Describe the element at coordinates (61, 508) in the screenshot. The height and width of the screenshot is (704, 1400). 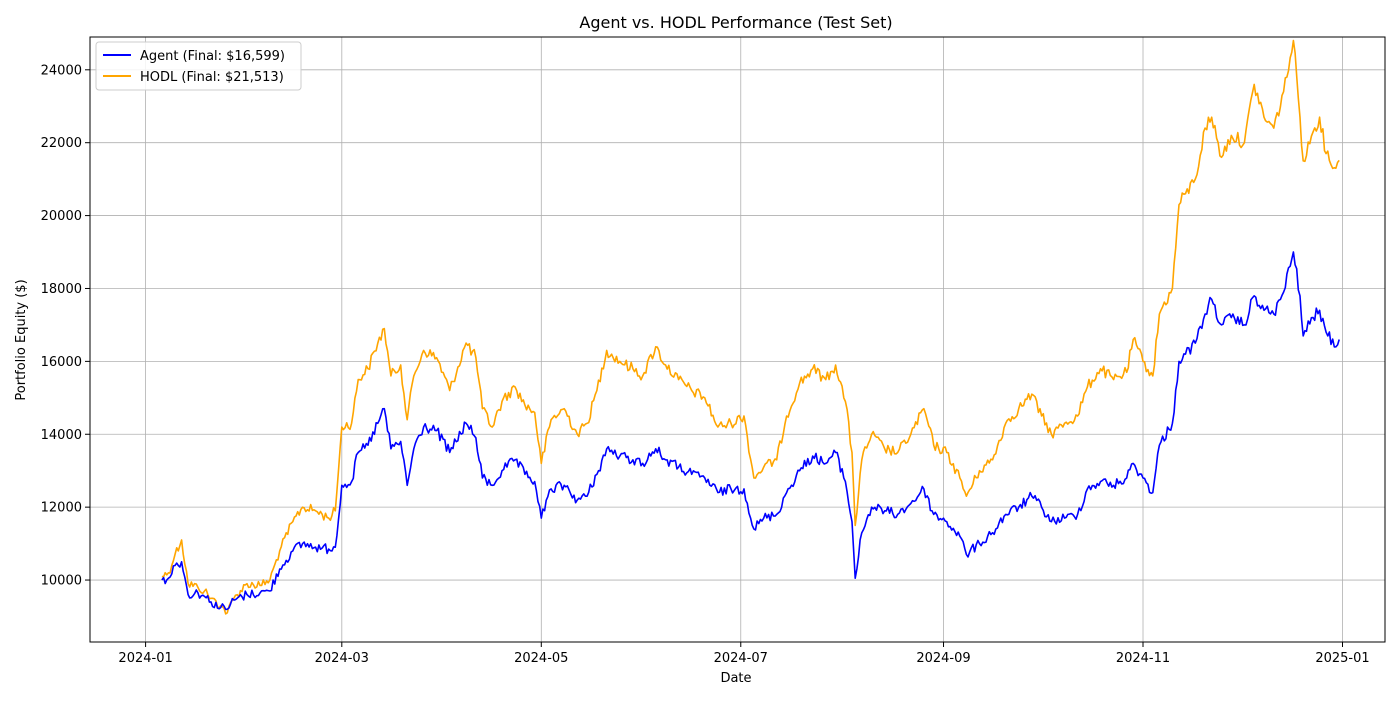
I see `y-tick-label: 12000` at that location.